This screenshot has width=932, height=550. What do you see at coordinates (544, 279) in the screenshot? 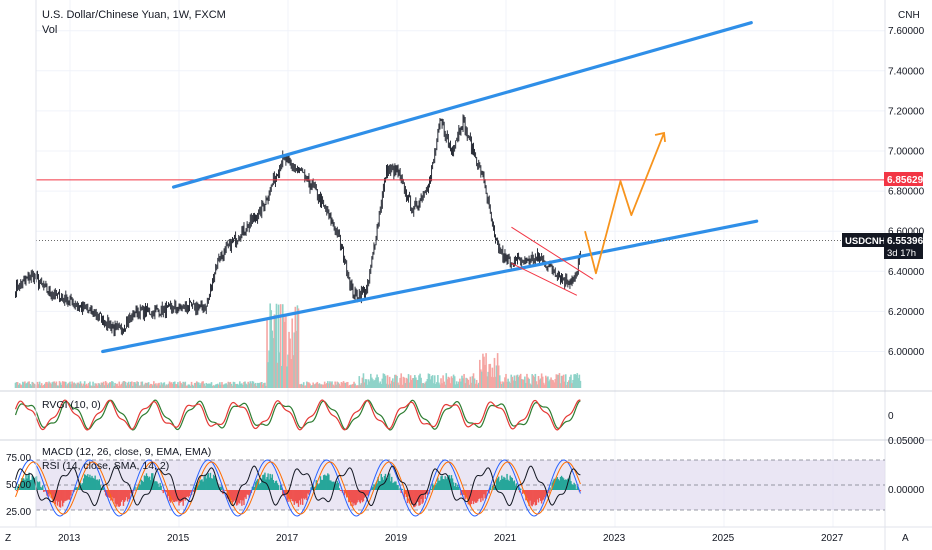
I see `wedge-lower-line` at bounding box center [544, 279].